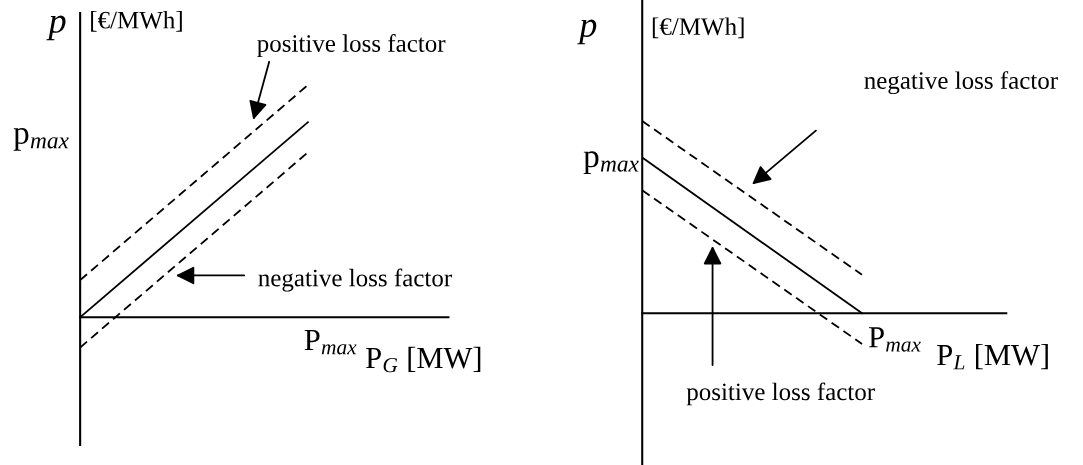 The image size is (1083, 465). What do you see at coordinates (961, 83) in the screenshot?
I see `text: negative loss factor` at bounding box center [961, 83].